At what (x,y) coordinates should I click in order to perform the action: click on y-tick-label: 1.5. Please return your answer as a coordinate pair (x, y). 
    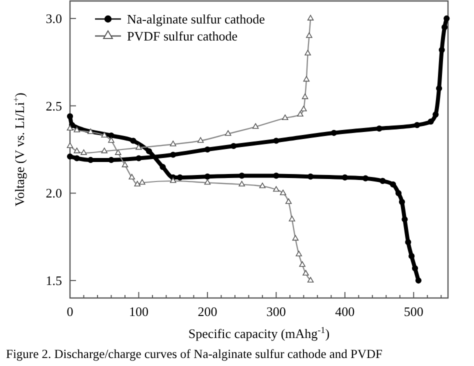
    Looking at the image, I should click on (54, 280).